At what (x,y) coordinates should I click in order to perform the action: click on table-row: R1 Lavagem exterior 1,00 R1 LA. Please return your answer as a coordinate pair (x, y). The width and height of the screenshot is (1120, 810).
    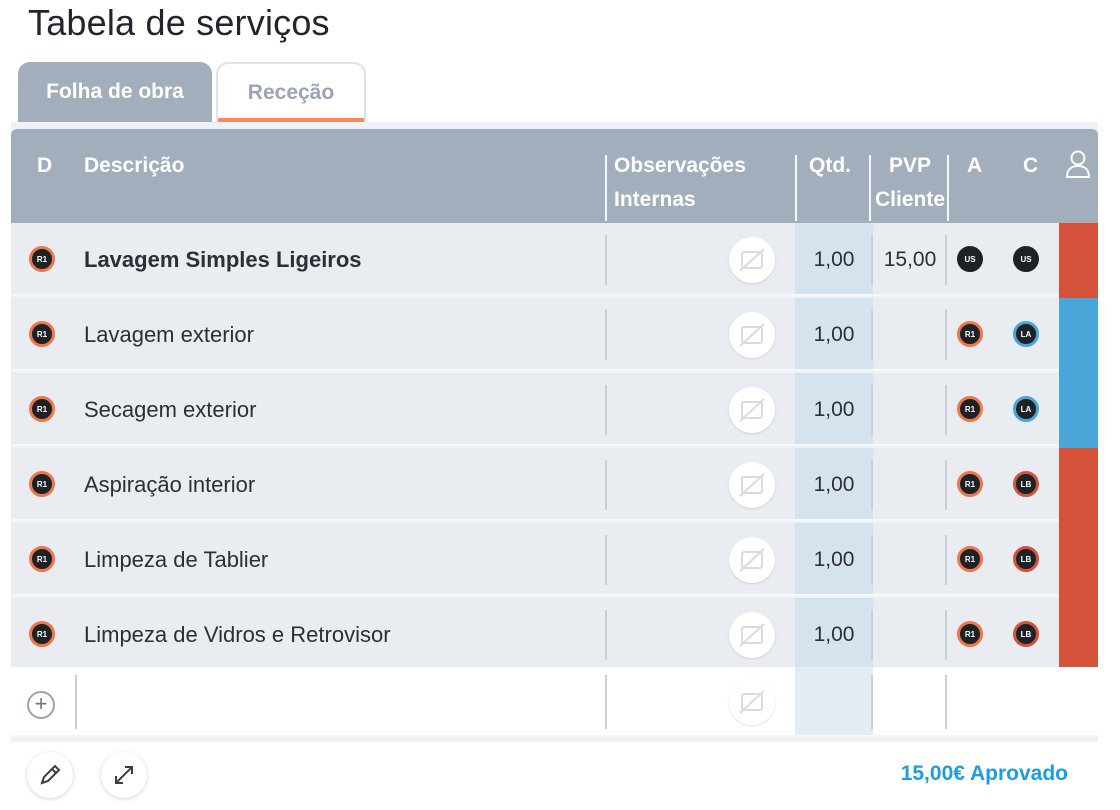
    Looking at the image, I should click on (554, 335).